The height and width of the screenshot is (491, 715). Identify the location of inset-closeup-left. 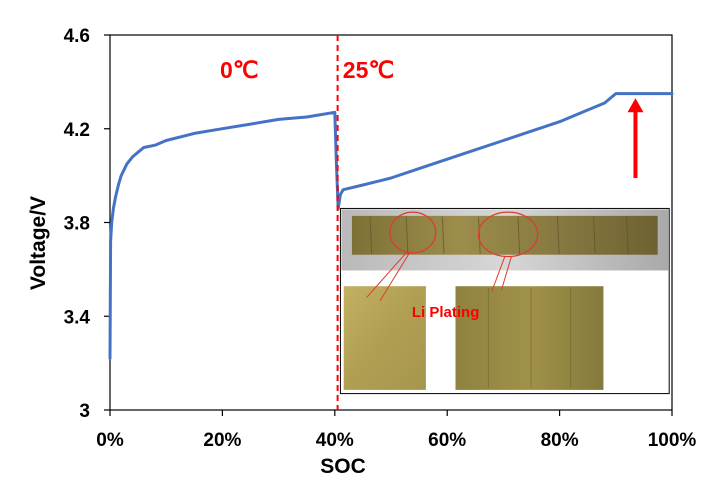
(384, 338).